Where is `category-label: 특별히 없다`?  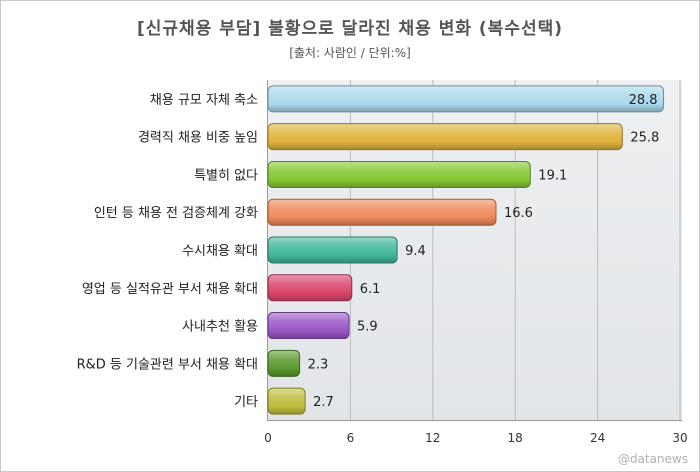
category-label: 특별히 없다 is located at coordinates (226, 175).